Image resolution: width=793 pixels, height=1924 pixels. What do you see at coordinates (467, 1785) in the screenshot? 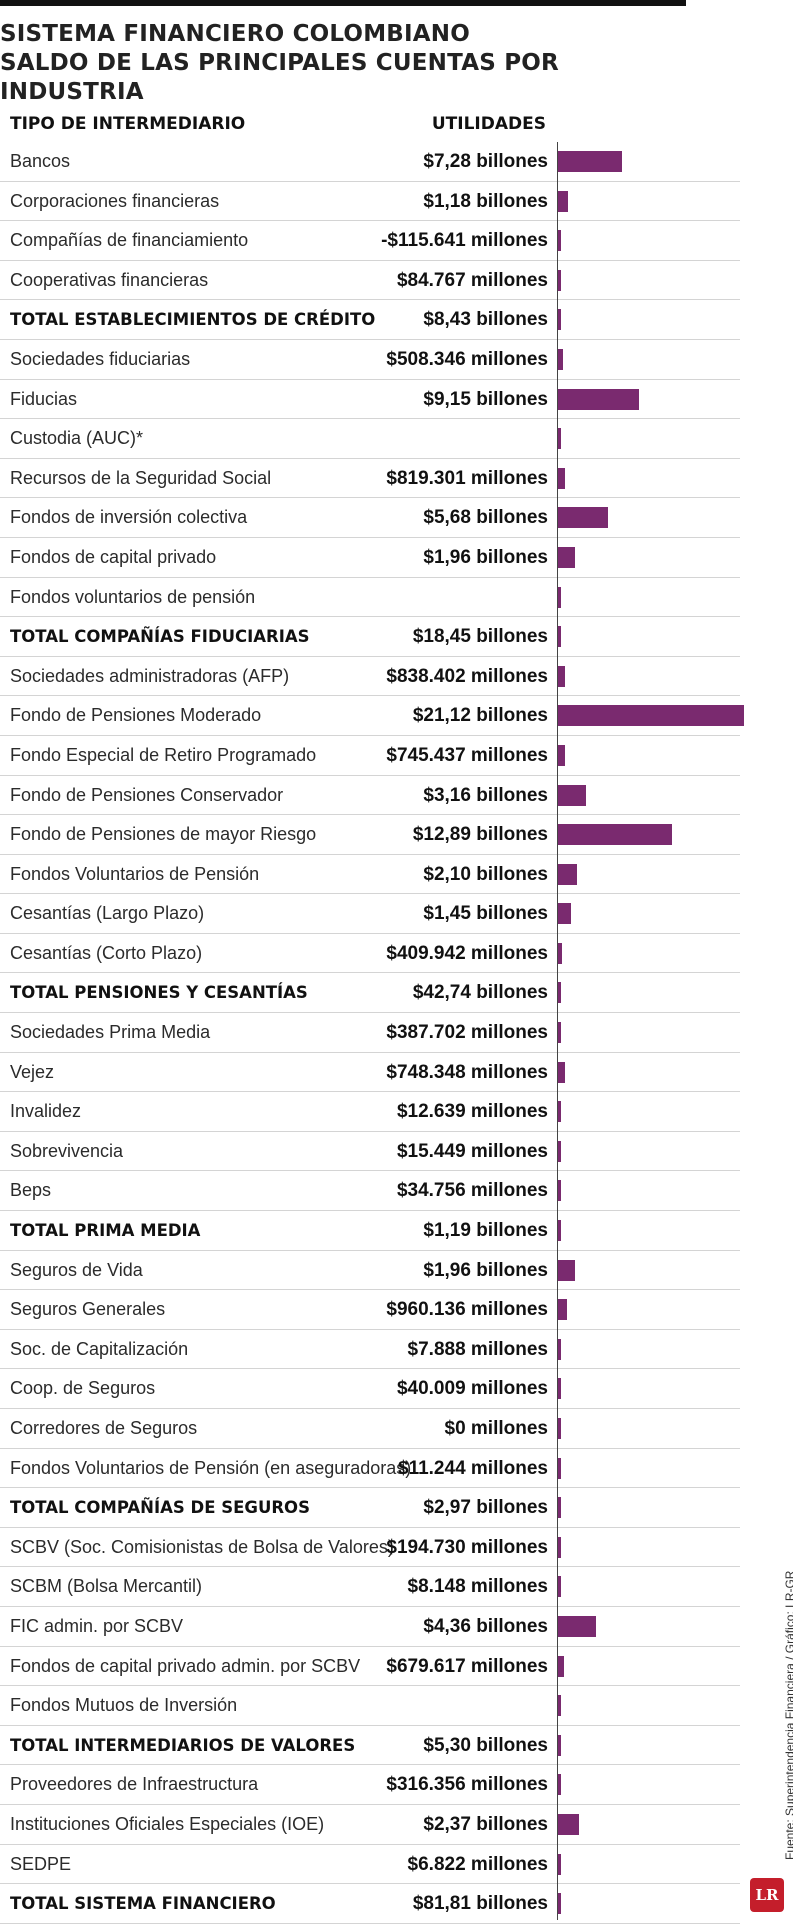
I see `row-value: $316.356 millones` at bounding box center [467, 1785].